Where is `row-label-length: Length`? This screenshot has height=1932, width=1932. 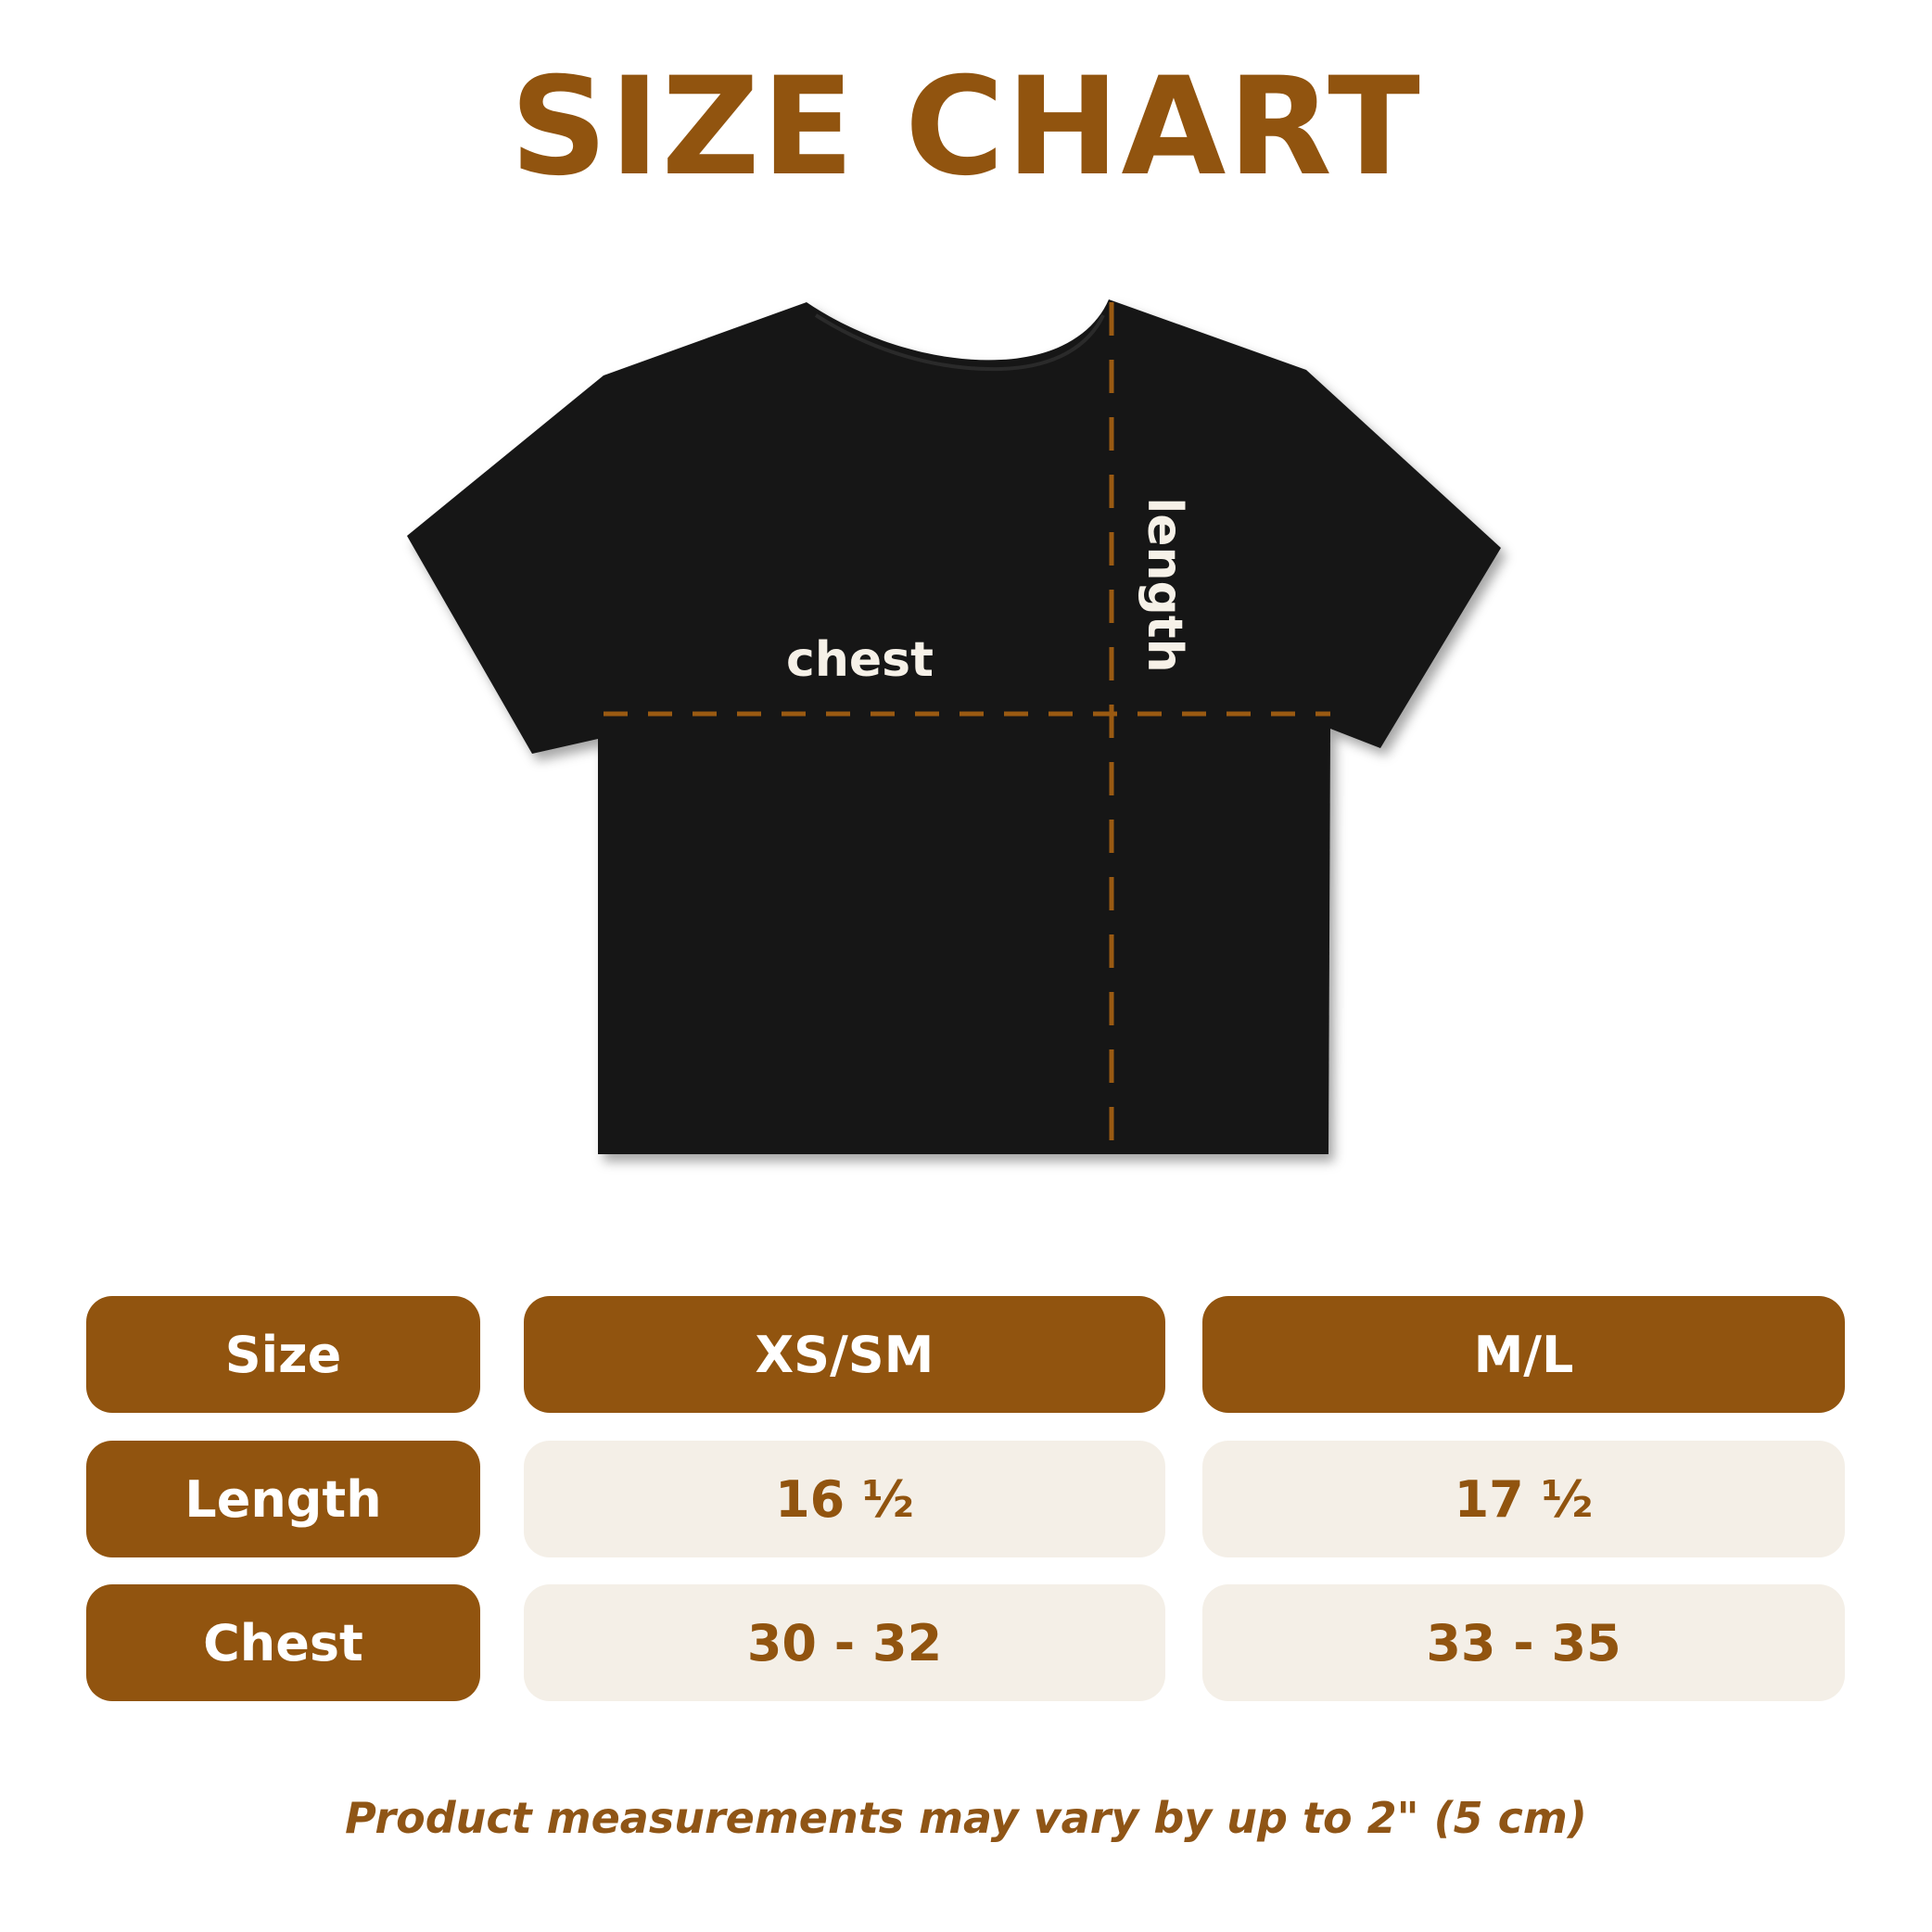 row-label-length: Length is located at coordinates (283, 1499).